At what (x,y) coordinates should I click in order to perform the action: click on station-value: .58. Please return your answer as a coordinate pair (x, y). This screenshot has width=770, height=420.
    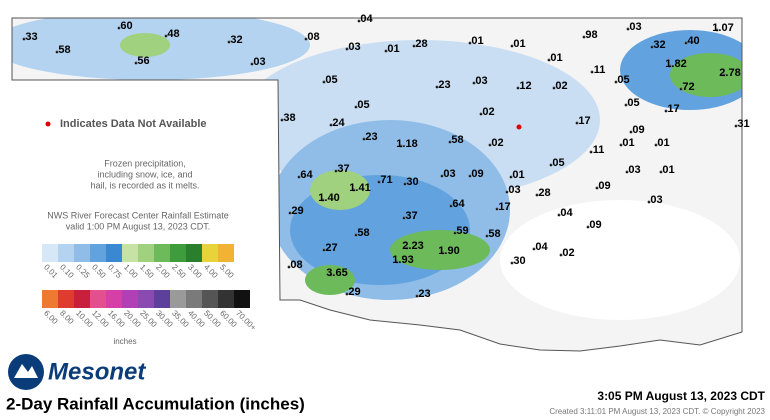
    Looking at the image, I should click on (361, 233).